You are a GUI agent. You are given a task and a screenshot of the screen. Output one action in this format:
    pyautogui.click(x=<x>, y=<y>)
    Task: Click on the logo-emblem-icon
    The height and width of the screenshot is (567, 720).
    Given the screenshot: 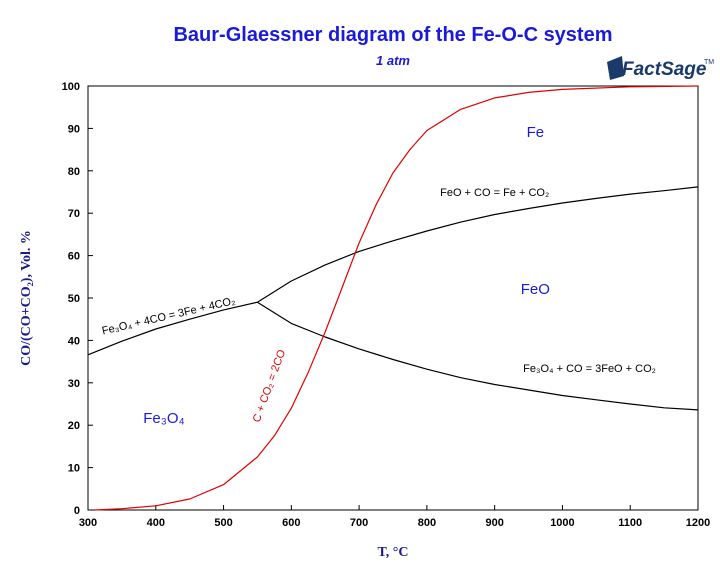 What is the action you would take?
    pyautogui.click(x=615, y=68)
    